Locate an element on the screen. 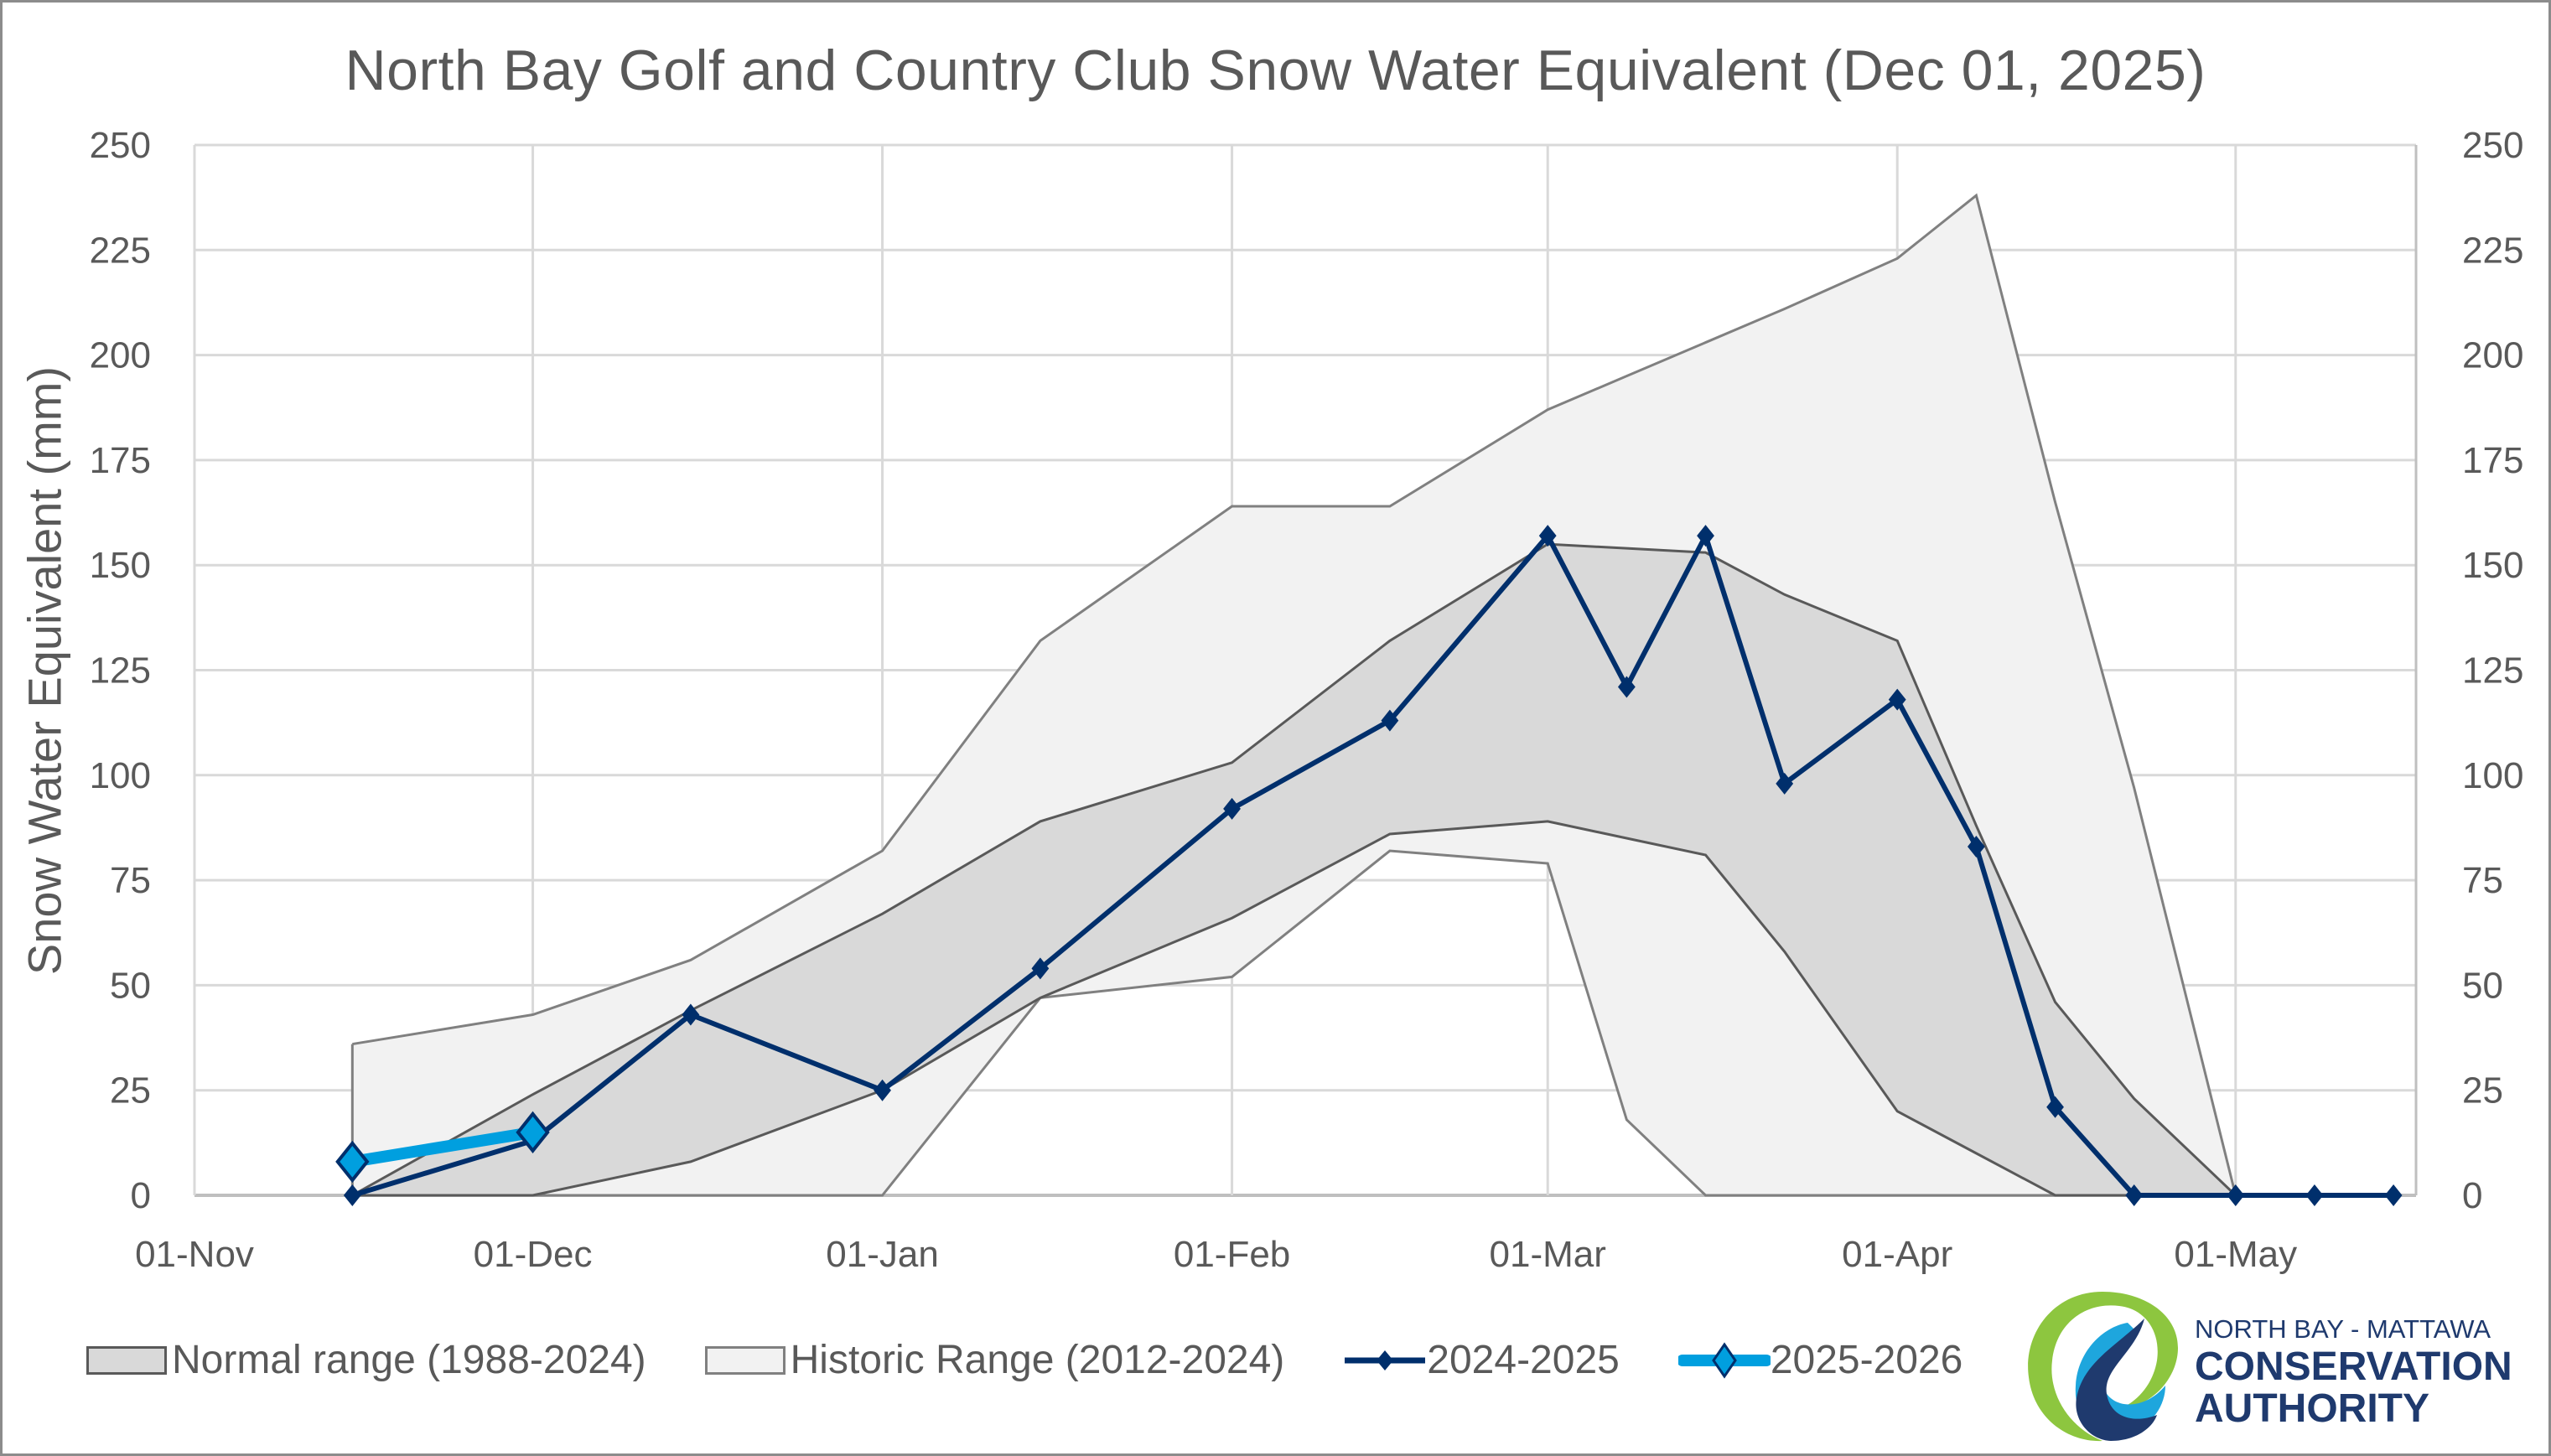  y-tick-label-right: 250 is located at coordinates (2492, 145).